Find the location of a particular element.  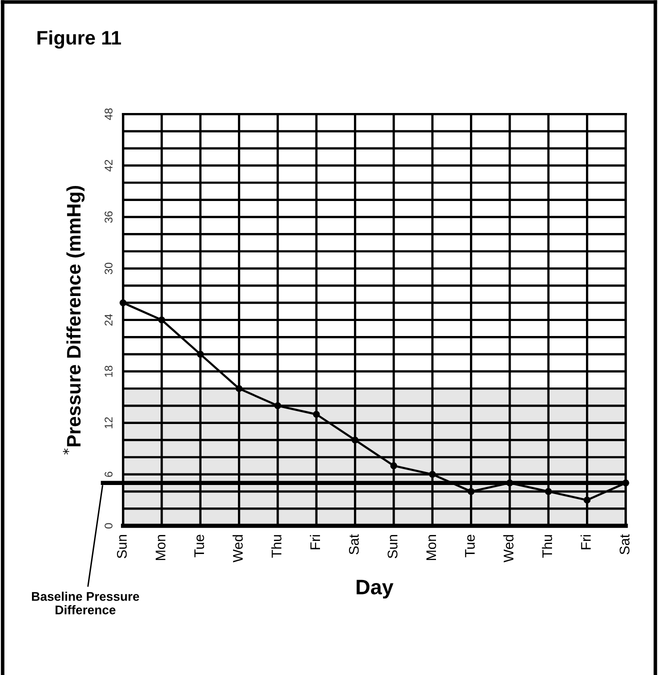

y-tick-label: 30 is located at coordinates (108, 268).